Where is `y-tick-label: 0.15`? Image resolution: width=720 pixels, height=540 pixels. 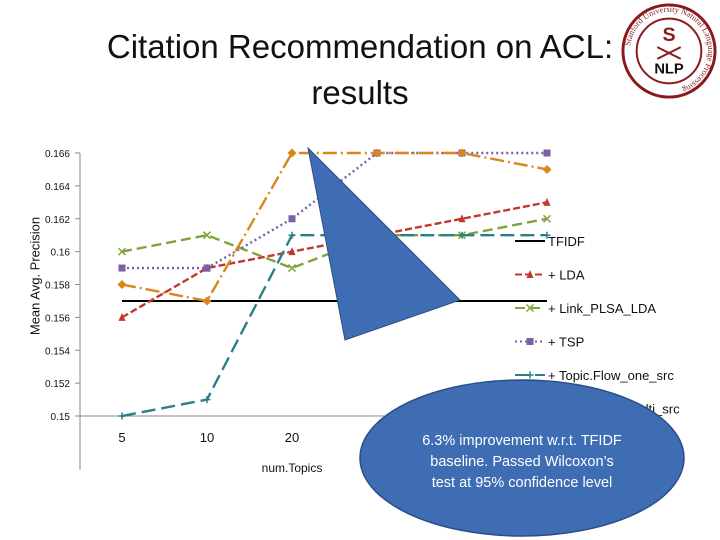
y-tick-label: 0.15 is located at coordinates (61, 417).